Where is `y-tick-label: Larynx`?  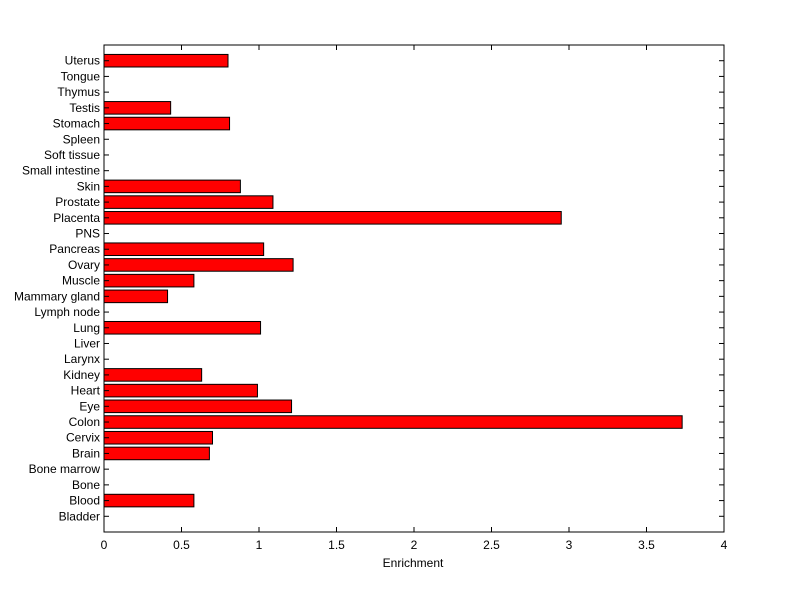
y-tick-label: Larynx is located at coordinates (82, 359).